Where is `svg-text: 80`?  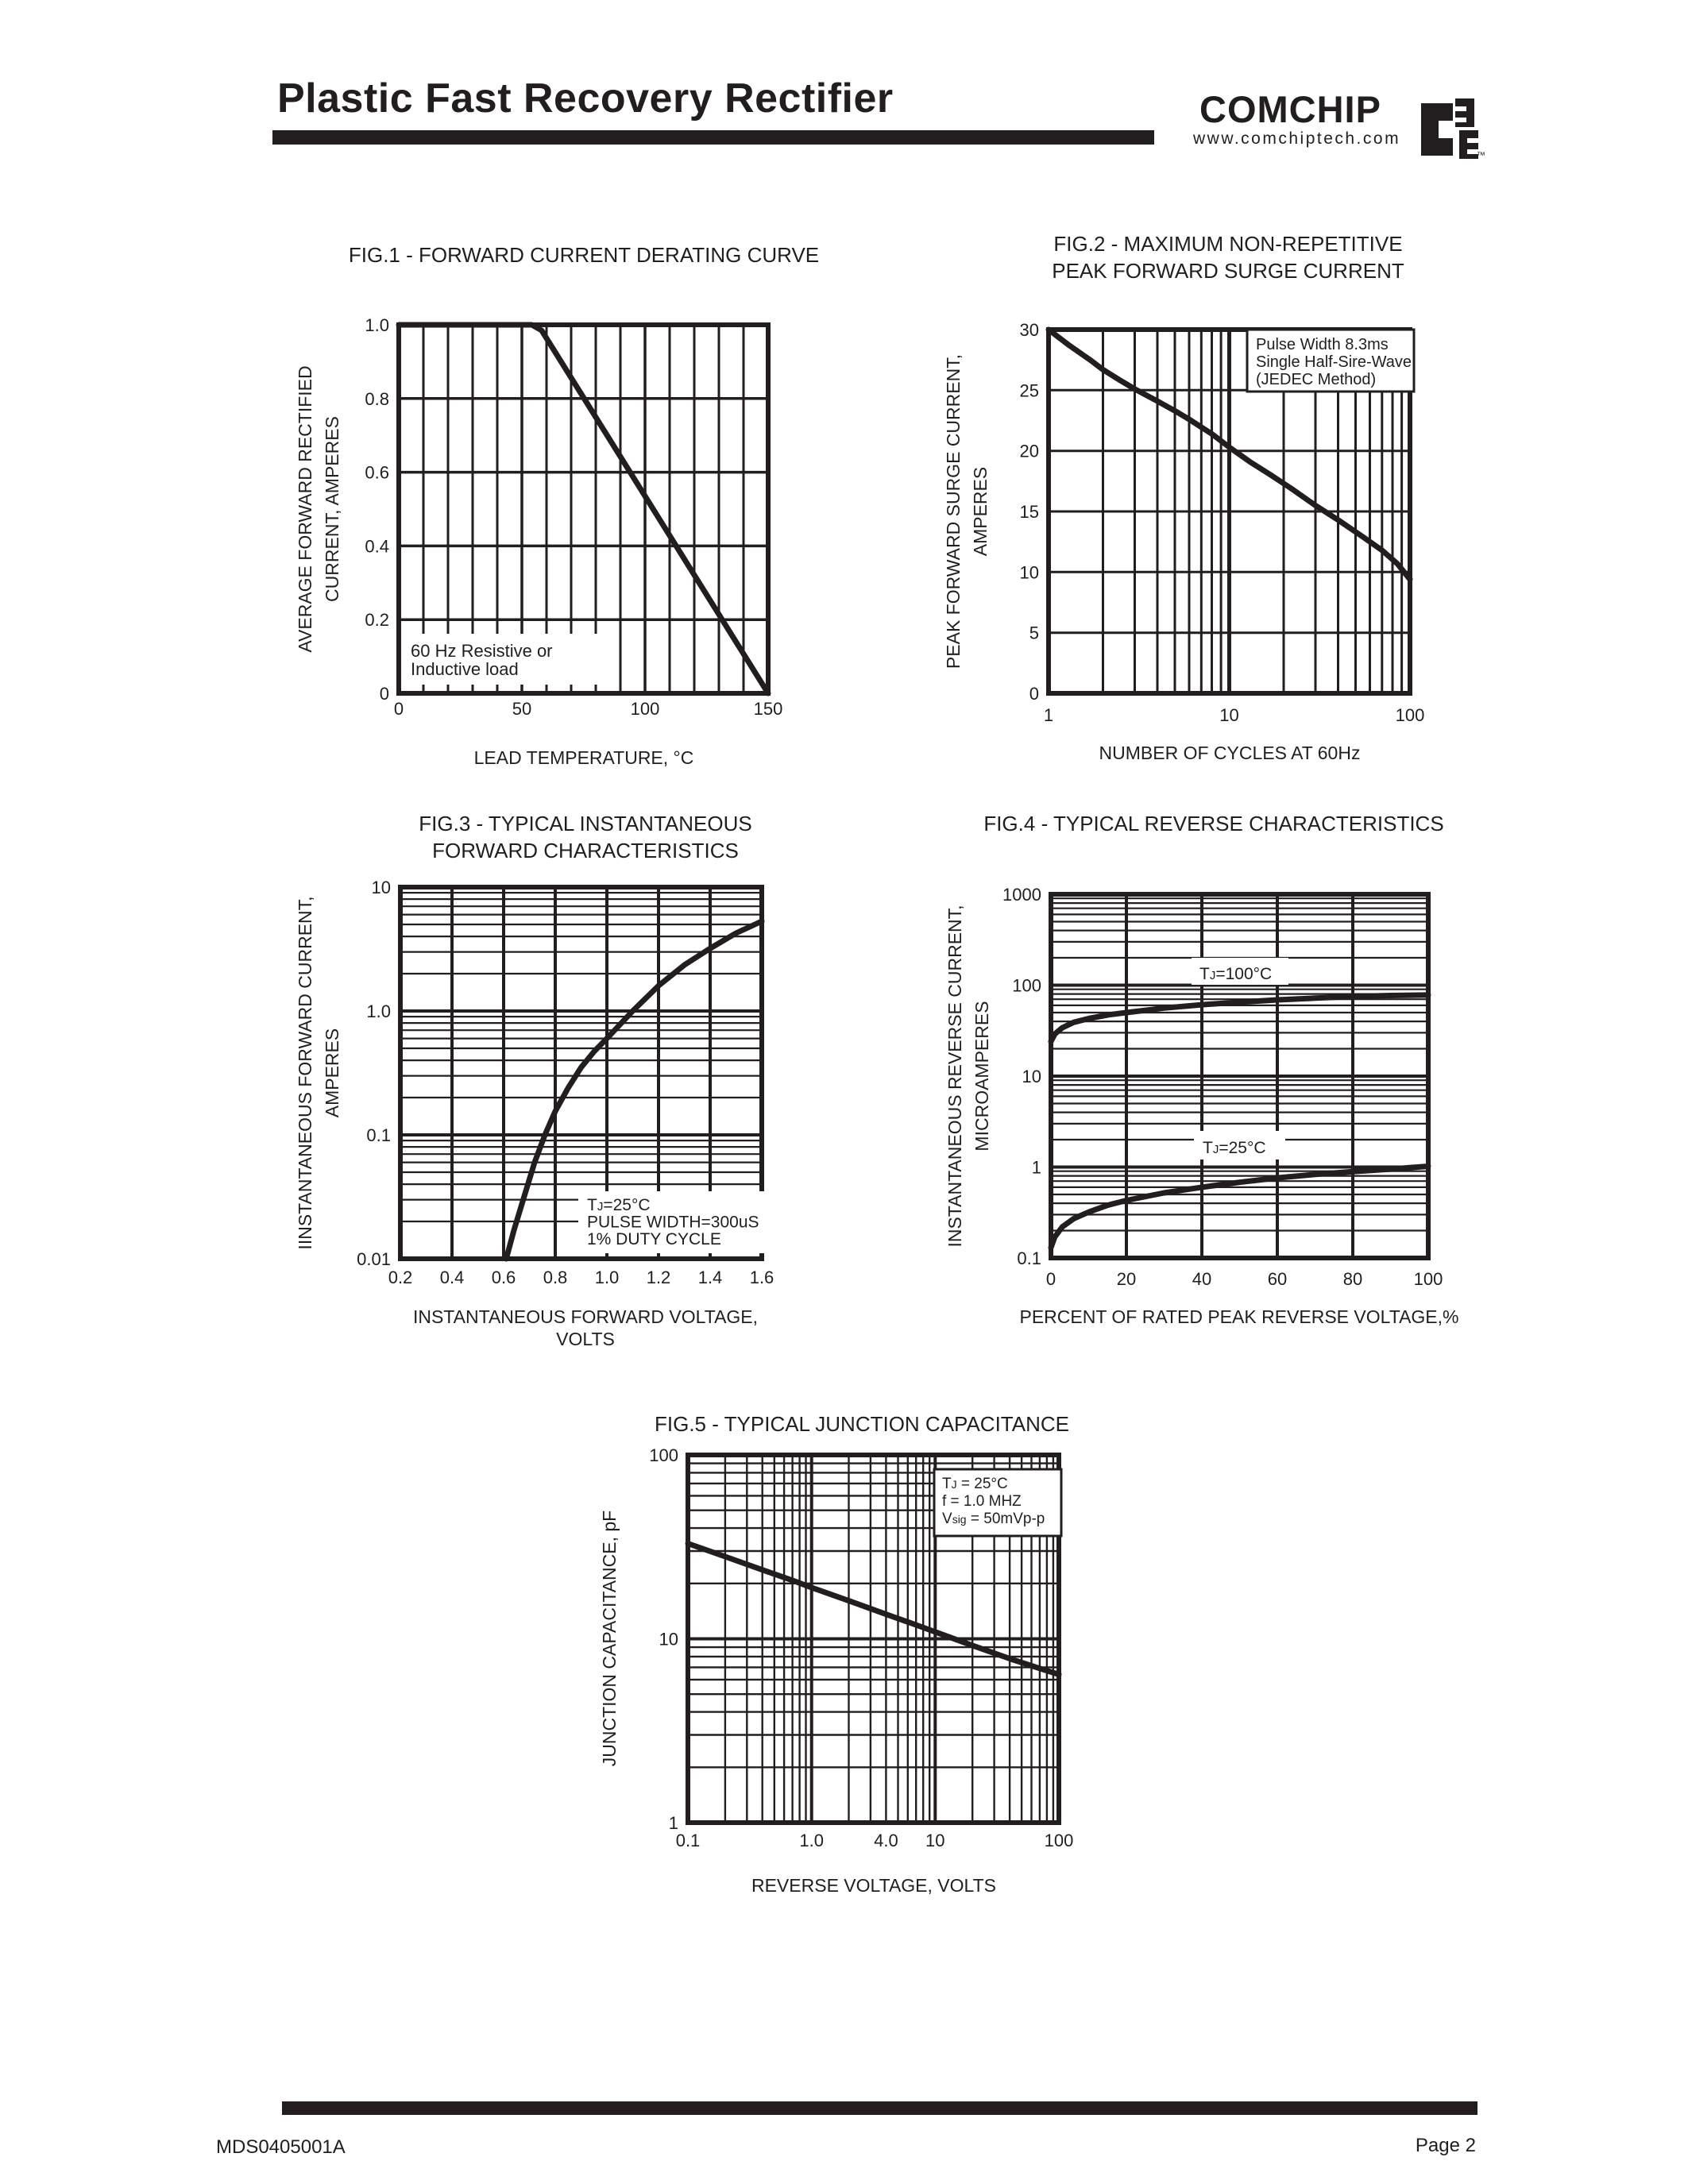
svg-text: 80 is located at coordinates (1352, 1279).